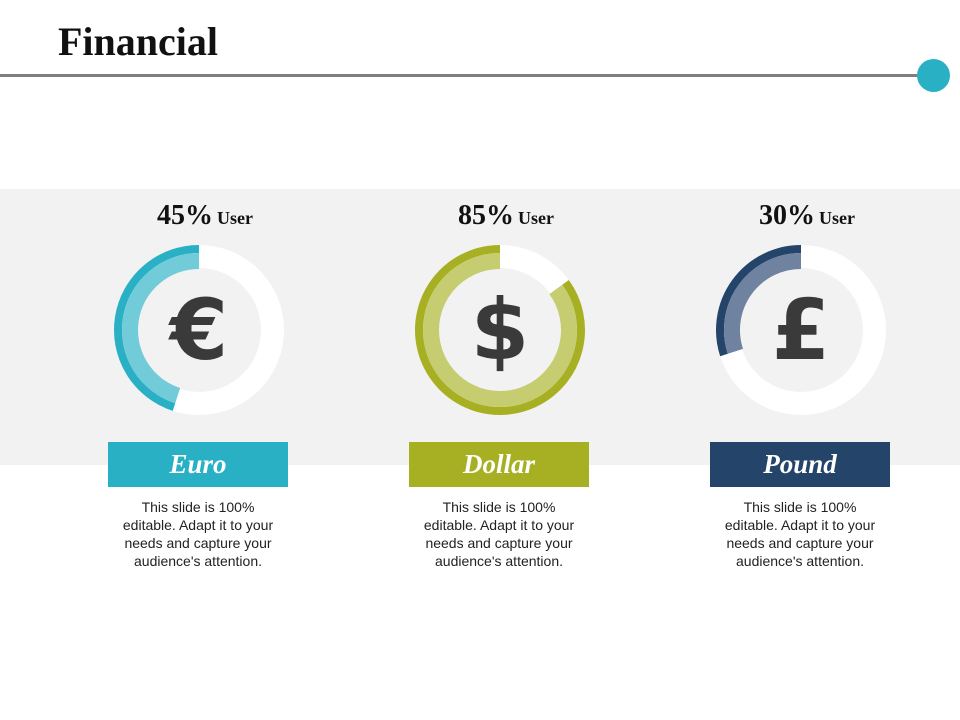 Image resolution: width=960 pixels, height=720 pixels. I want to click on euro-unit: User, so click(235, 218).